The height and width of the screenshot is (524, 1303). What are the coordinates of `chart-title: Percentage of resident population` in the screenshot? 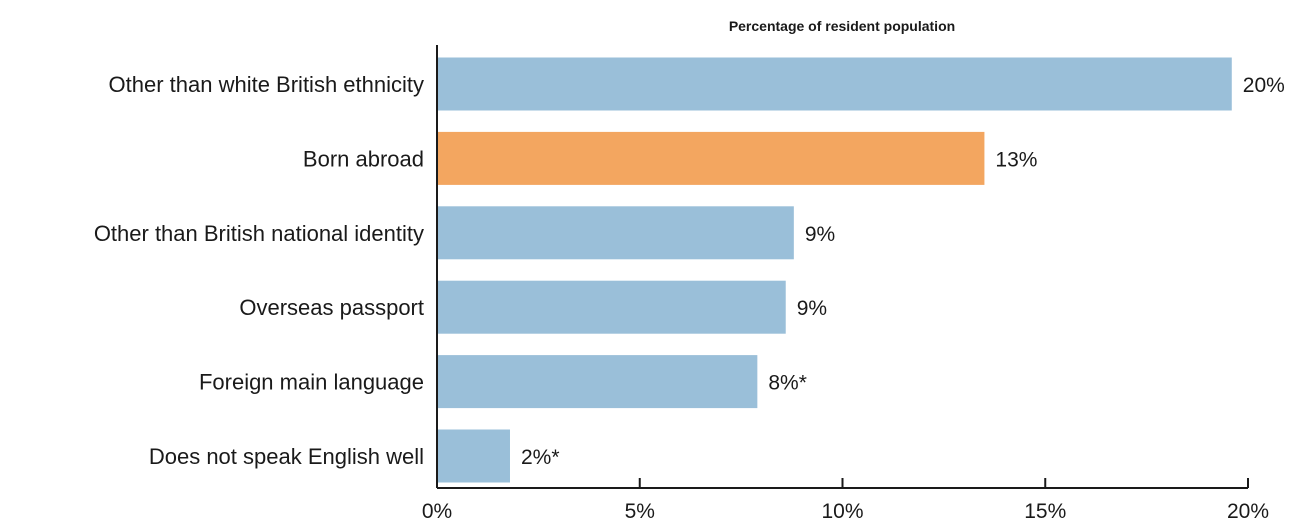 It's located at (842, 26).